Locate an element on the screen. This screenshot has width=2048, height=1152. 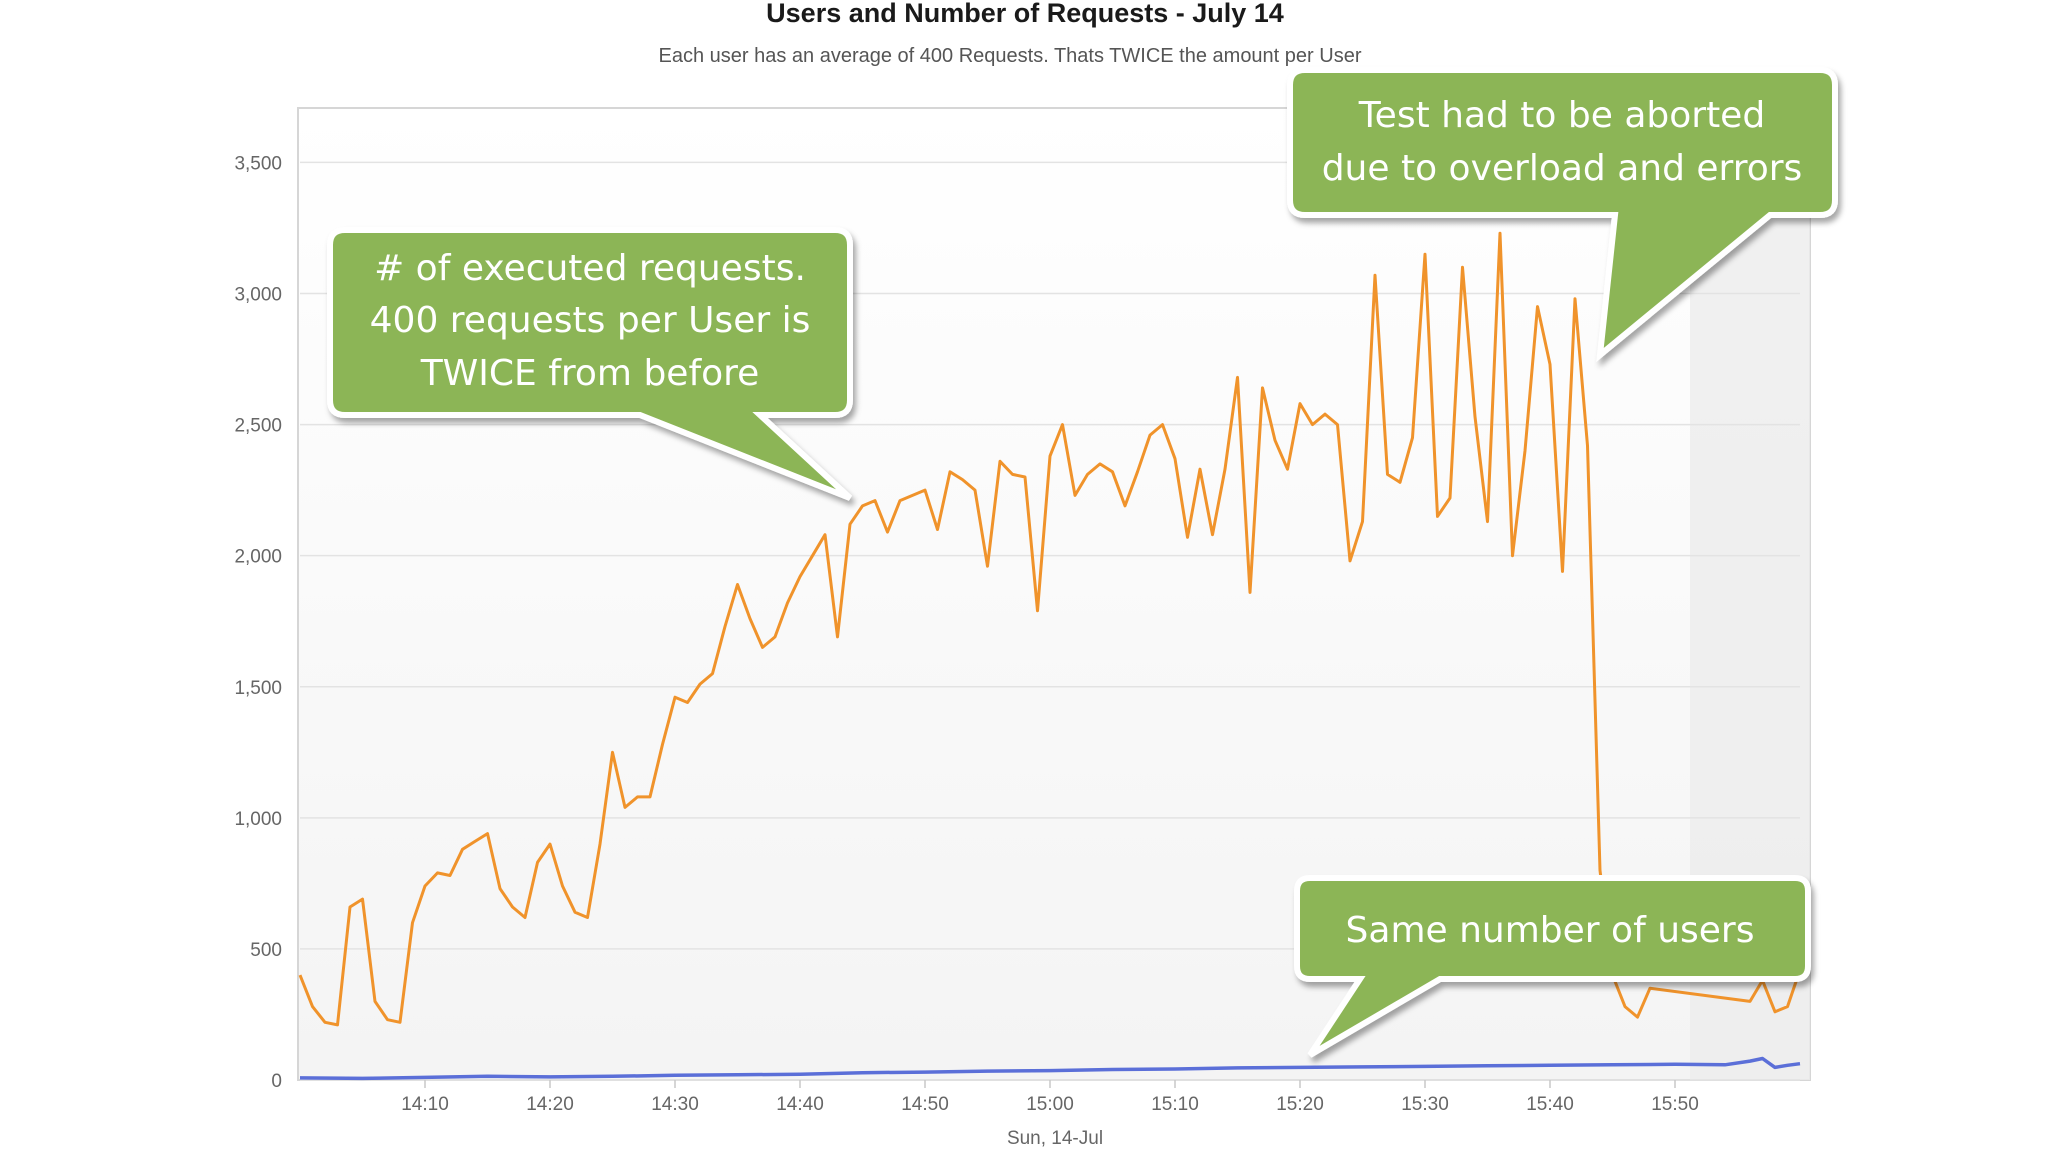
x-tick-label: 15:10 is located at coordinates (1175, 1104).